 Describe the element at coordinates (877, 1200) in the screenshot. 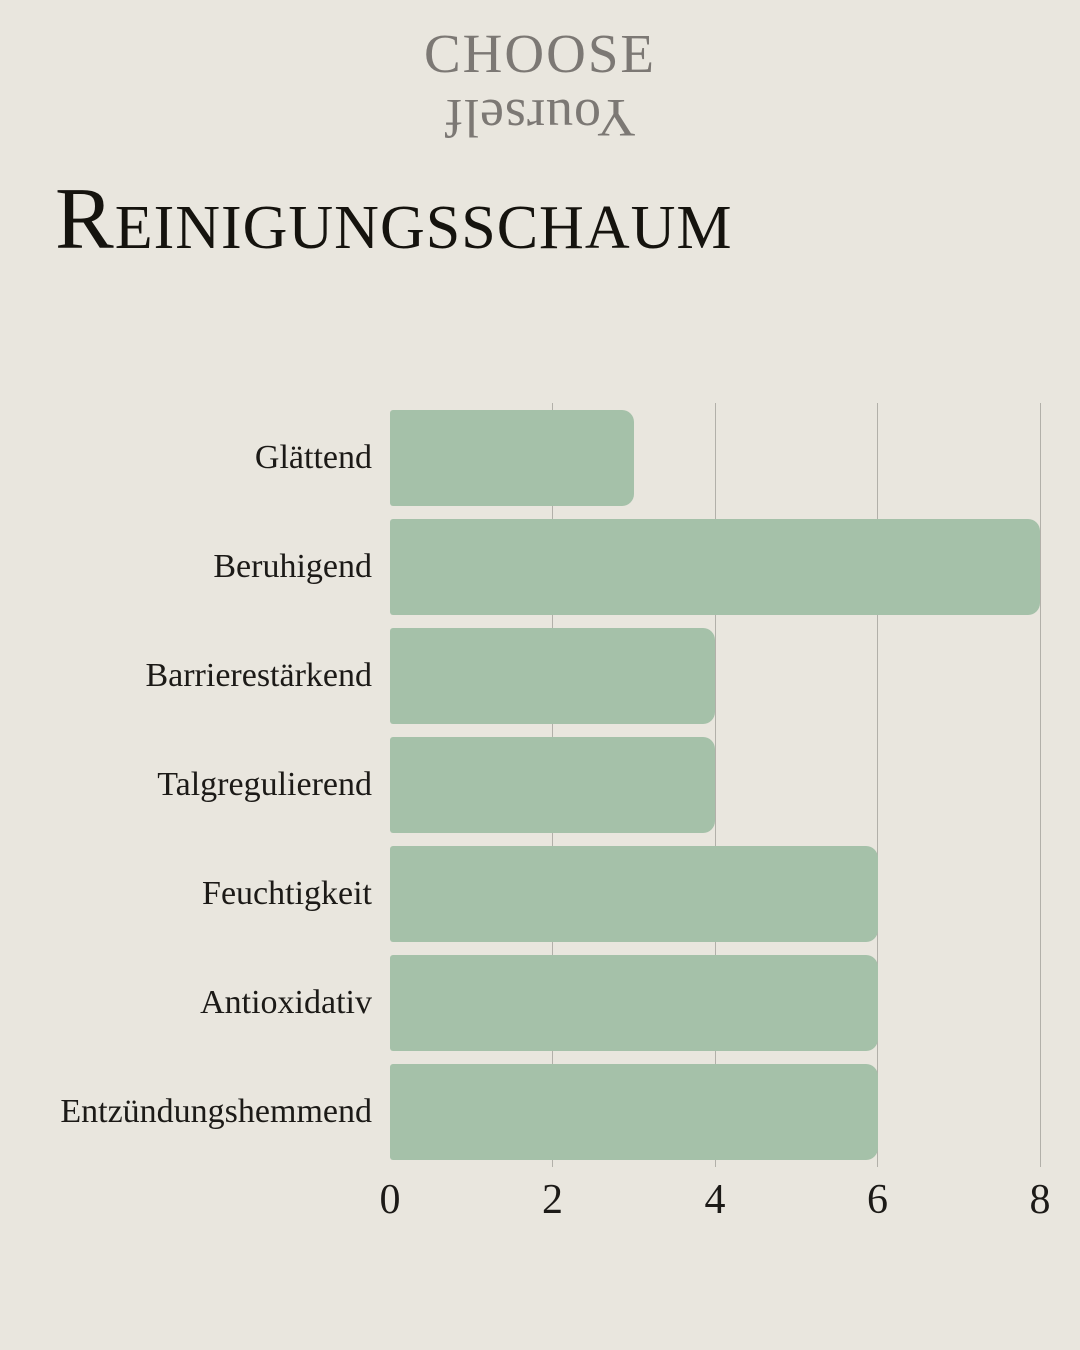

I see `x-tick-label: 6` at that location.